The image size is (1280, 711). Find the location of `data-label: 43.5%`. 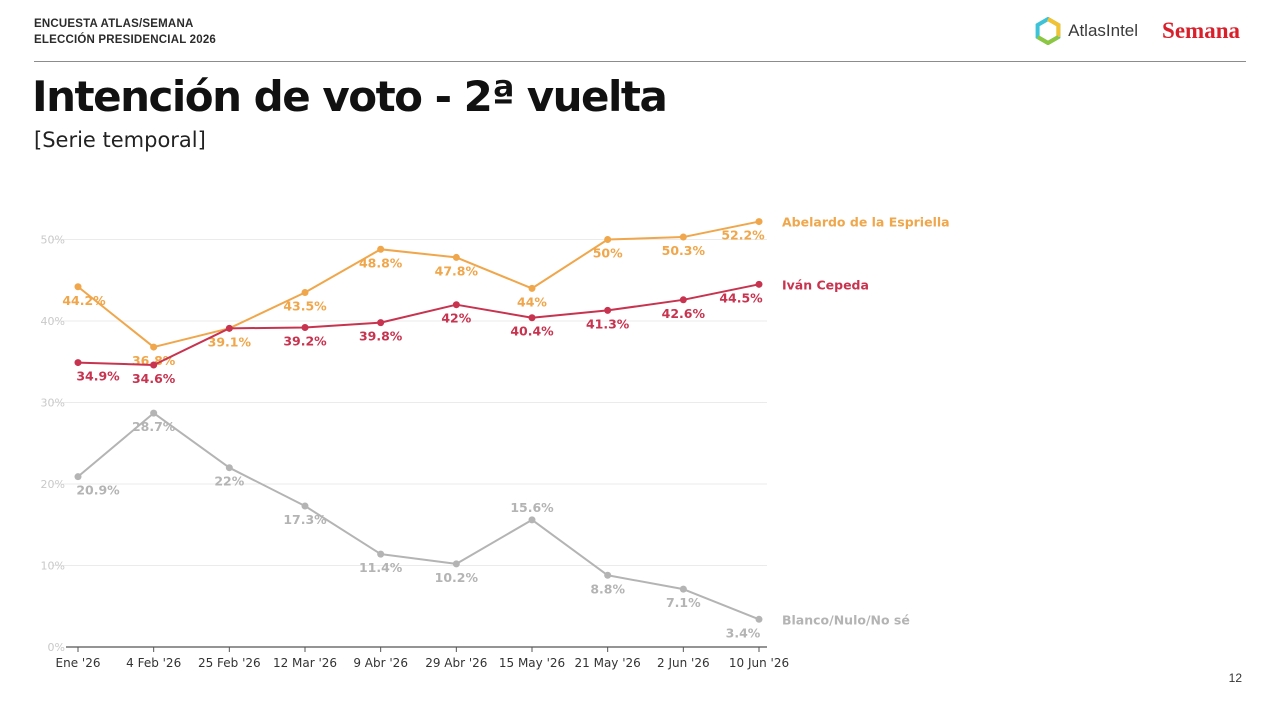

data-label: 43.5% is located at coordinates (305, 305).